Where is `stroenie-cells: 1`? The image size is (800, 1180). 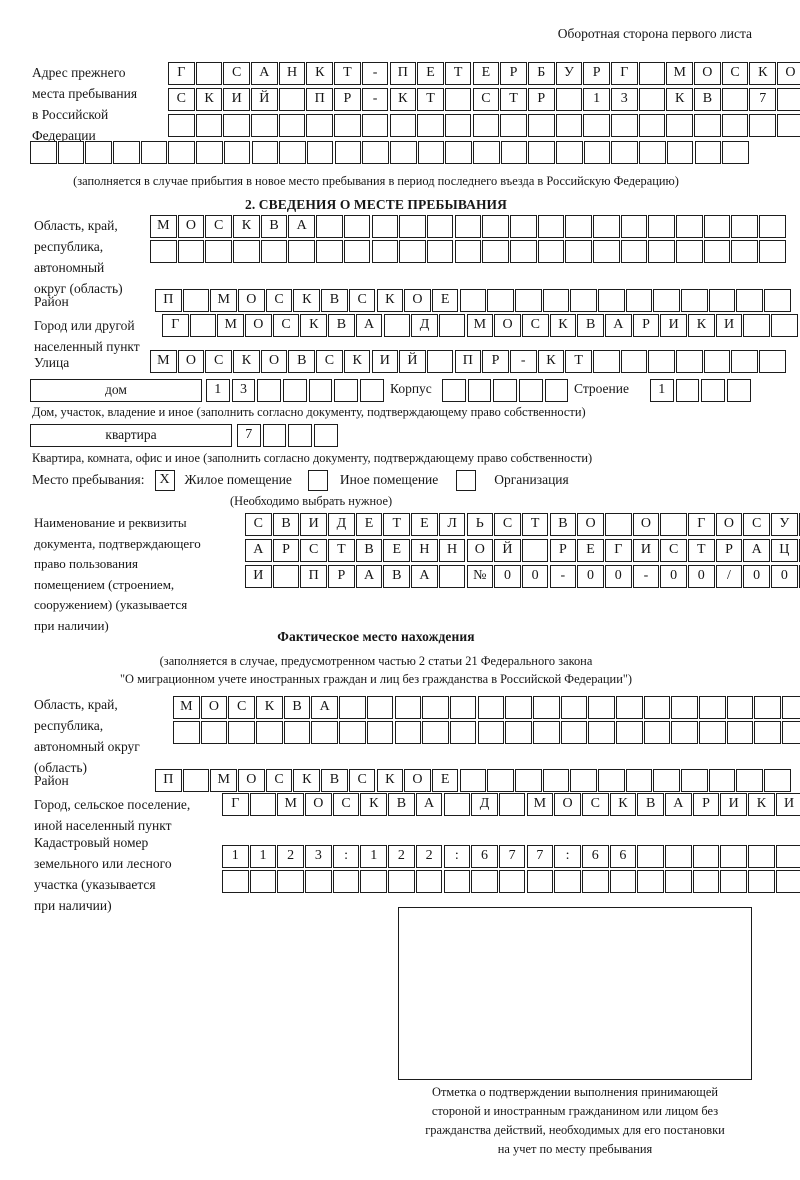 stroenie-cells: 1 is located at coordinates (701, 390).